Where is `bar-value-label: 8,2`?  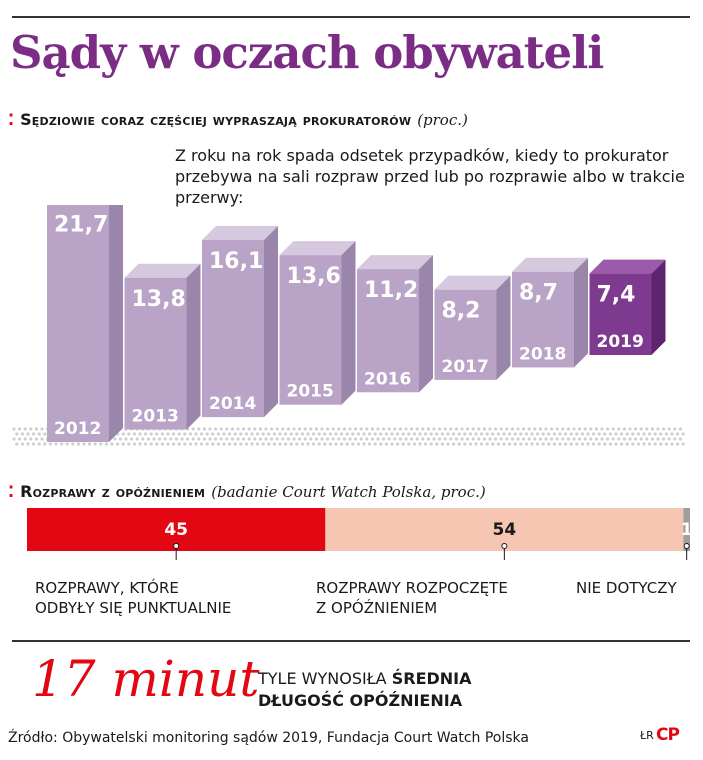 bar-value-label: 8,2 is located at coordinates (461, 311).